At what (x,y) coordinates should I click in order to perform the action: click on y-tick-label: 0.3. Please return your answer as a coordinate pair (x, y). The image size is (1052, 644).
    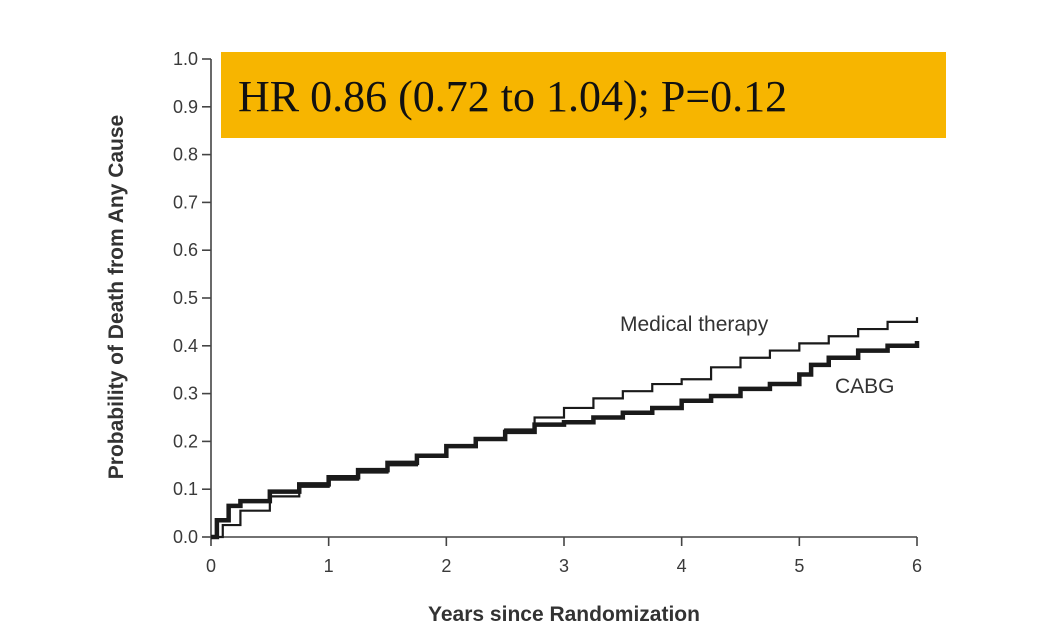
    Looking at the image, I should click on (185, 394).